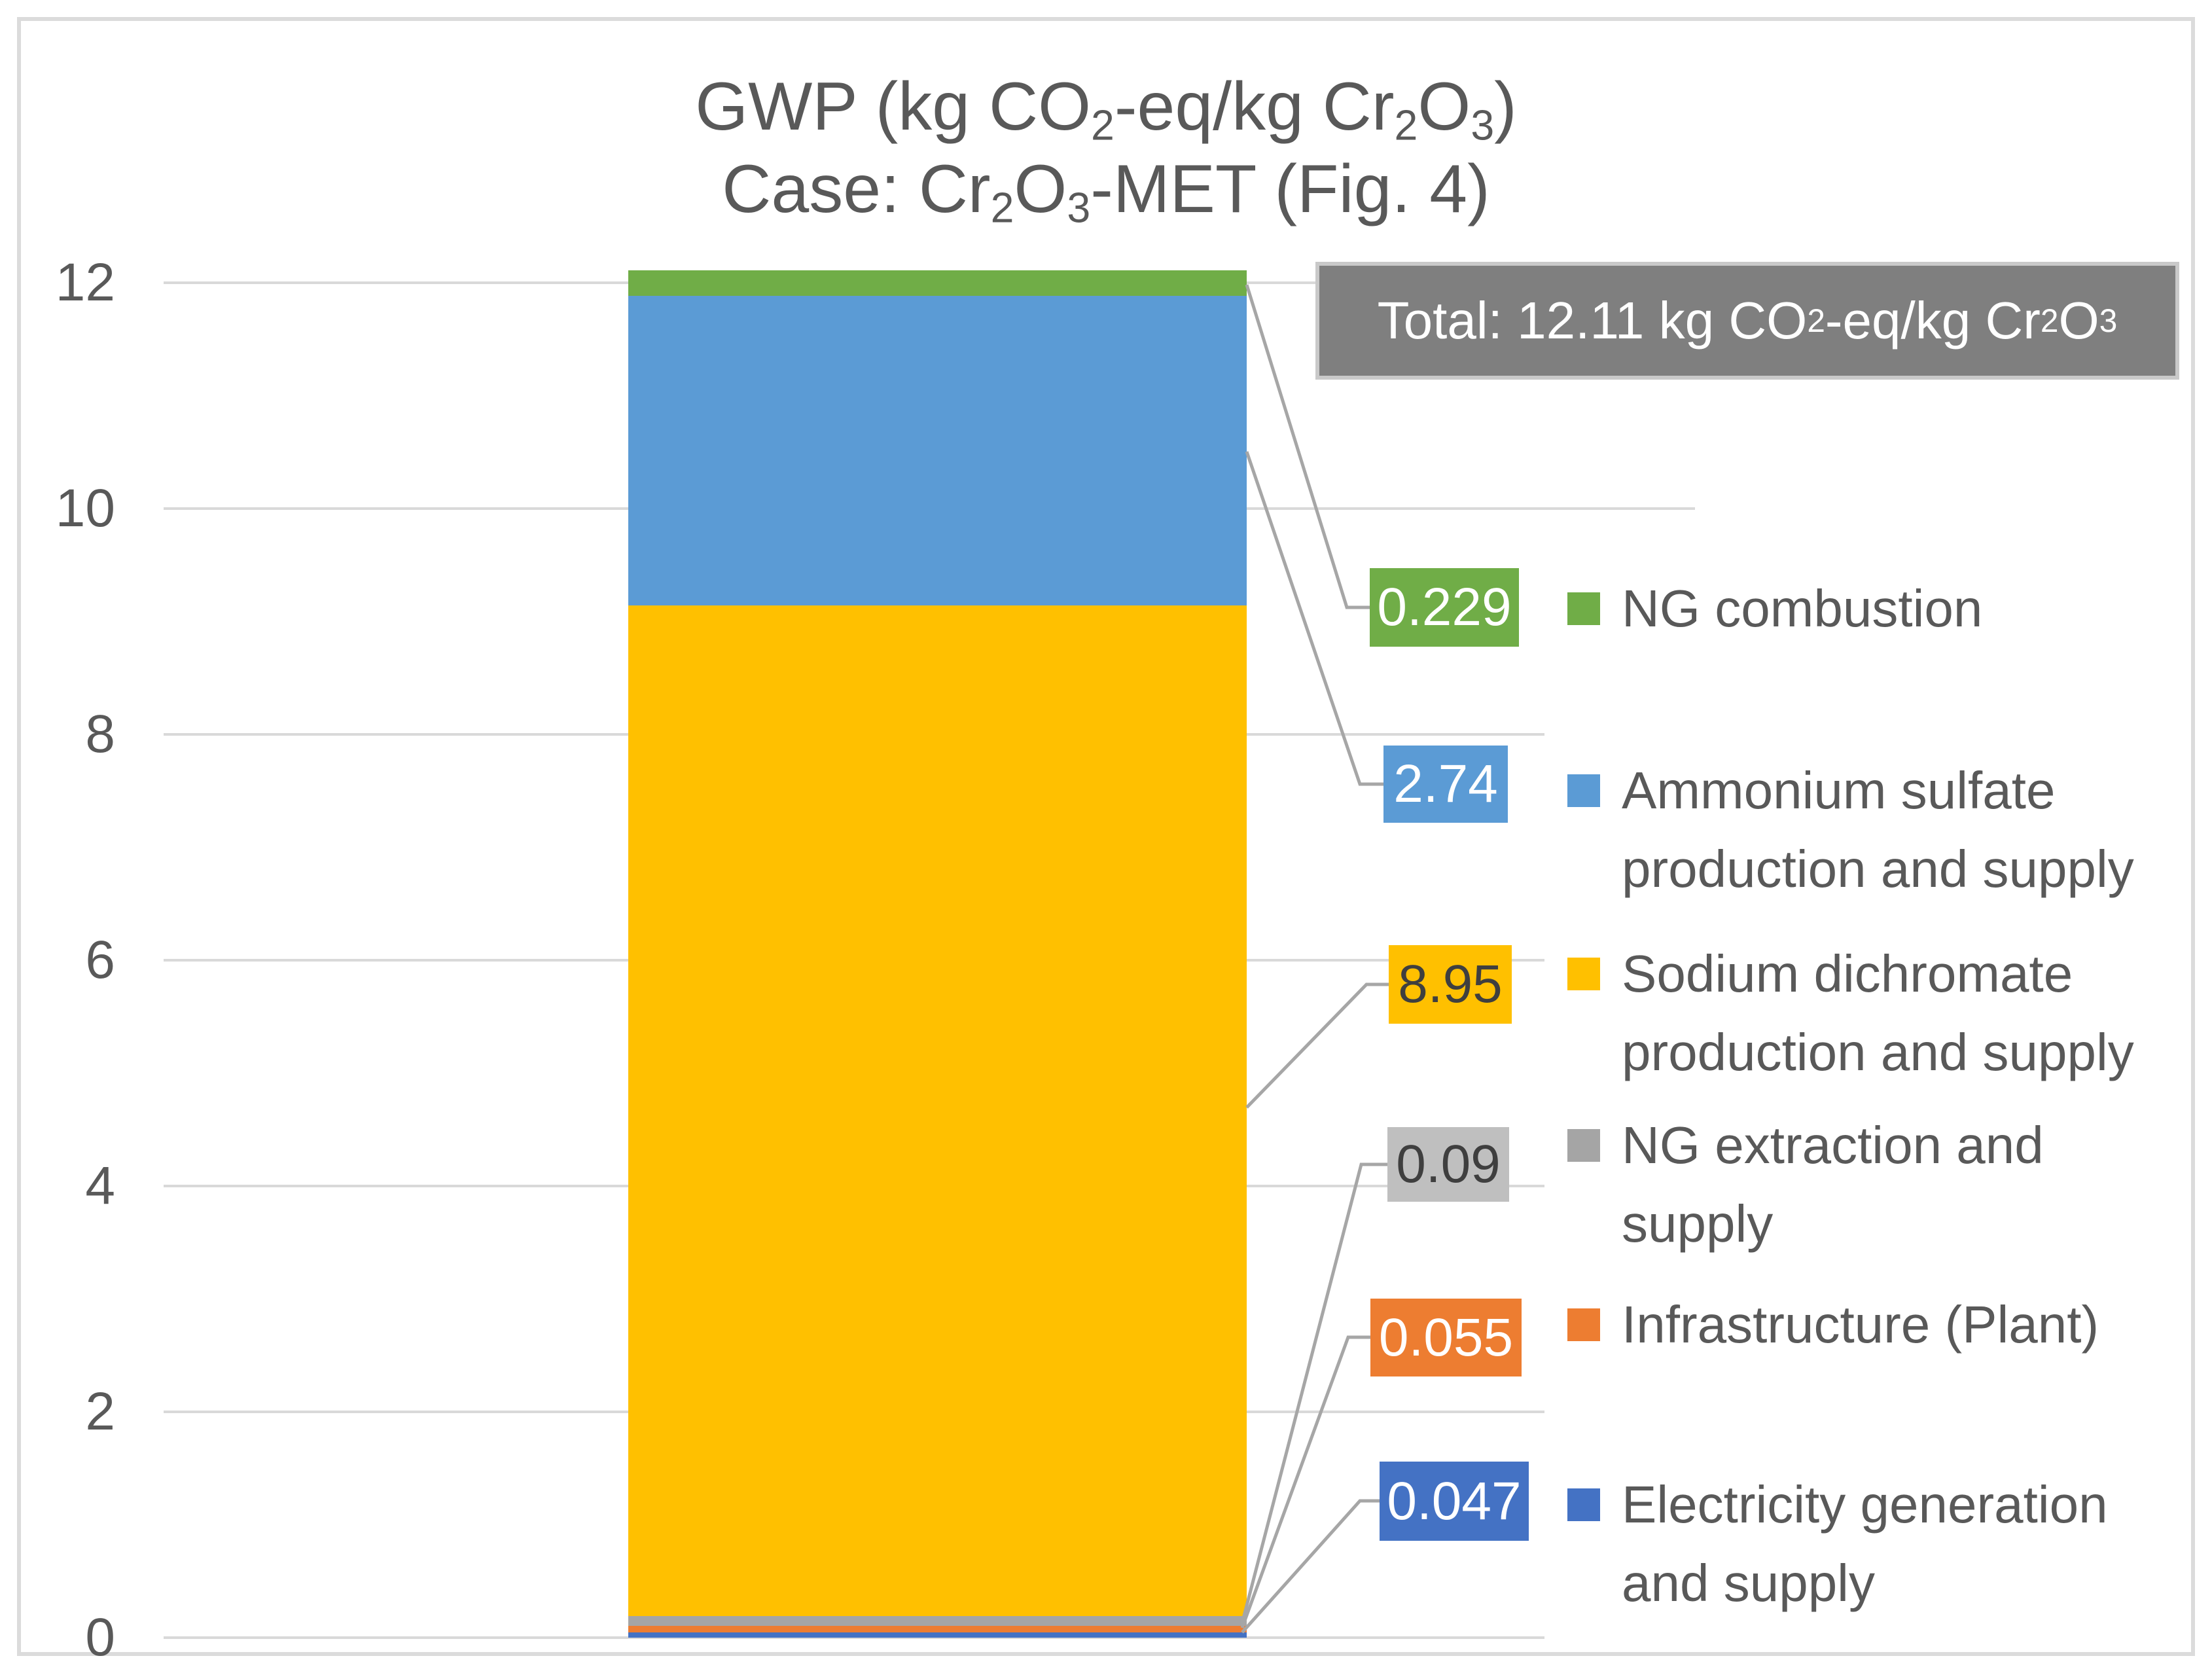 This screenshot has width=2212, height=1673. Describe the element at coordinates (1305, 1481) in the screenshot. I see `leader-line-infrastructure` at that location.